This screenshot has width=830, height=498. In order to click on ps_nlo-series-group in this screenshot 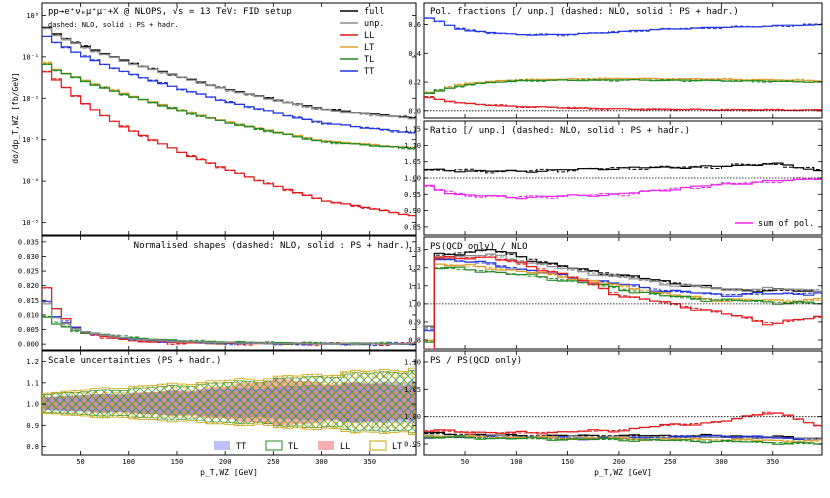, I will do `click(623, 299)`.